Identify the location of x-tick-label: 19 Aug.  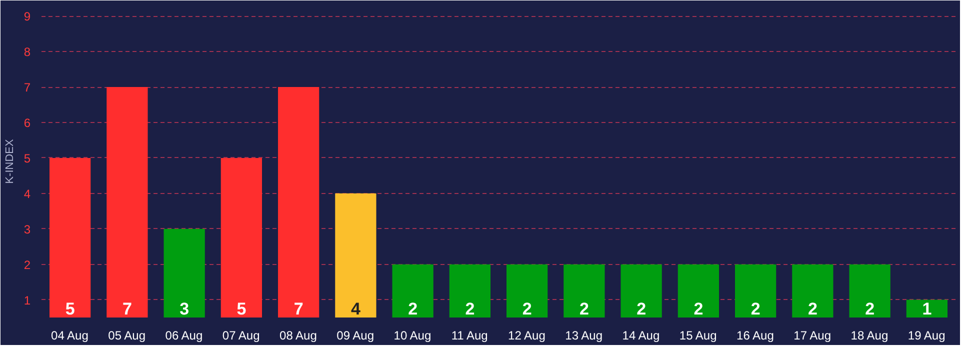
(927, 335).